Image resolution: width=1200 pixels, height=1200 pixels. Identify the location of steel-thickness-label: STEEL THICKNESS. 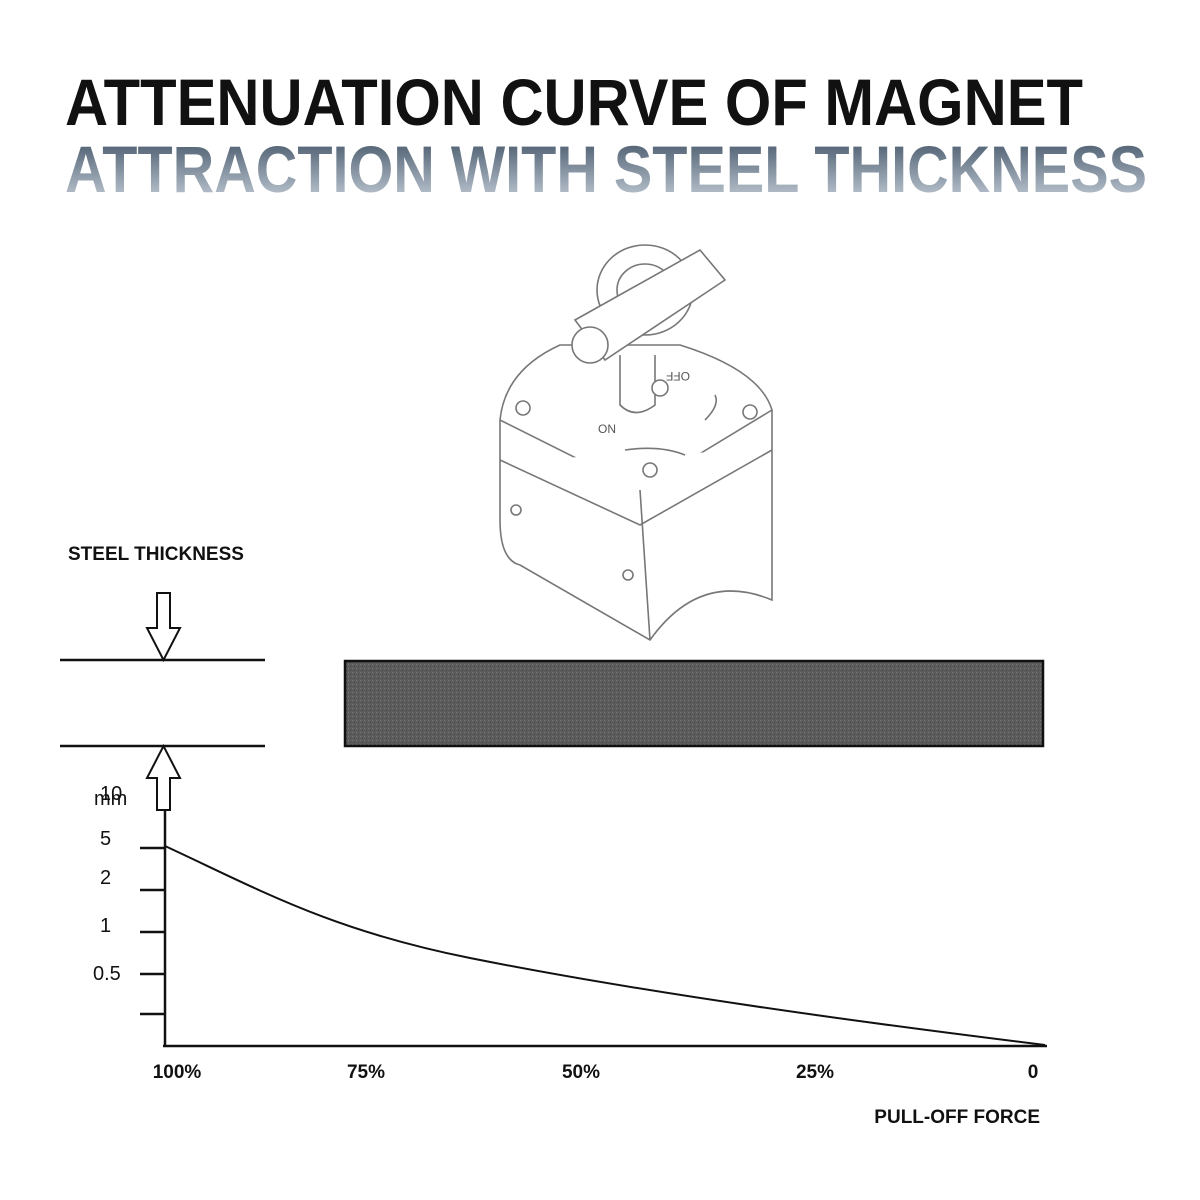
(156, 554).